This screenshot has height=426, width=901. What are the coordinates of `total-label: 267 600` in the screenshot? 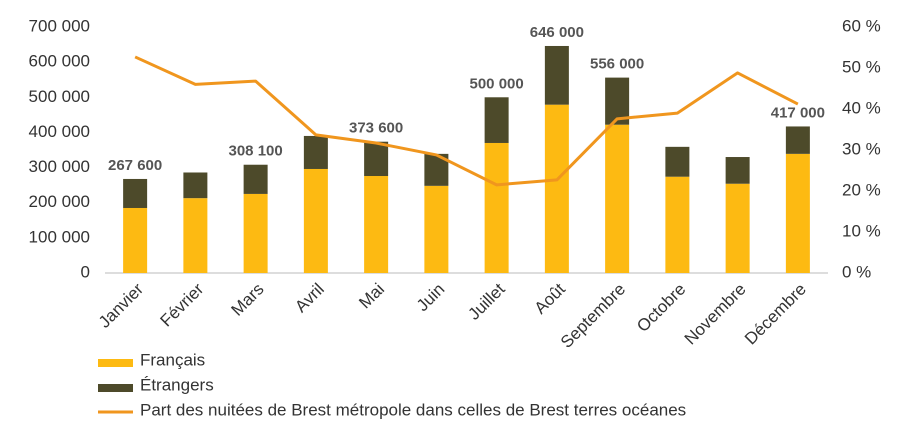 It's located at (135, 165).